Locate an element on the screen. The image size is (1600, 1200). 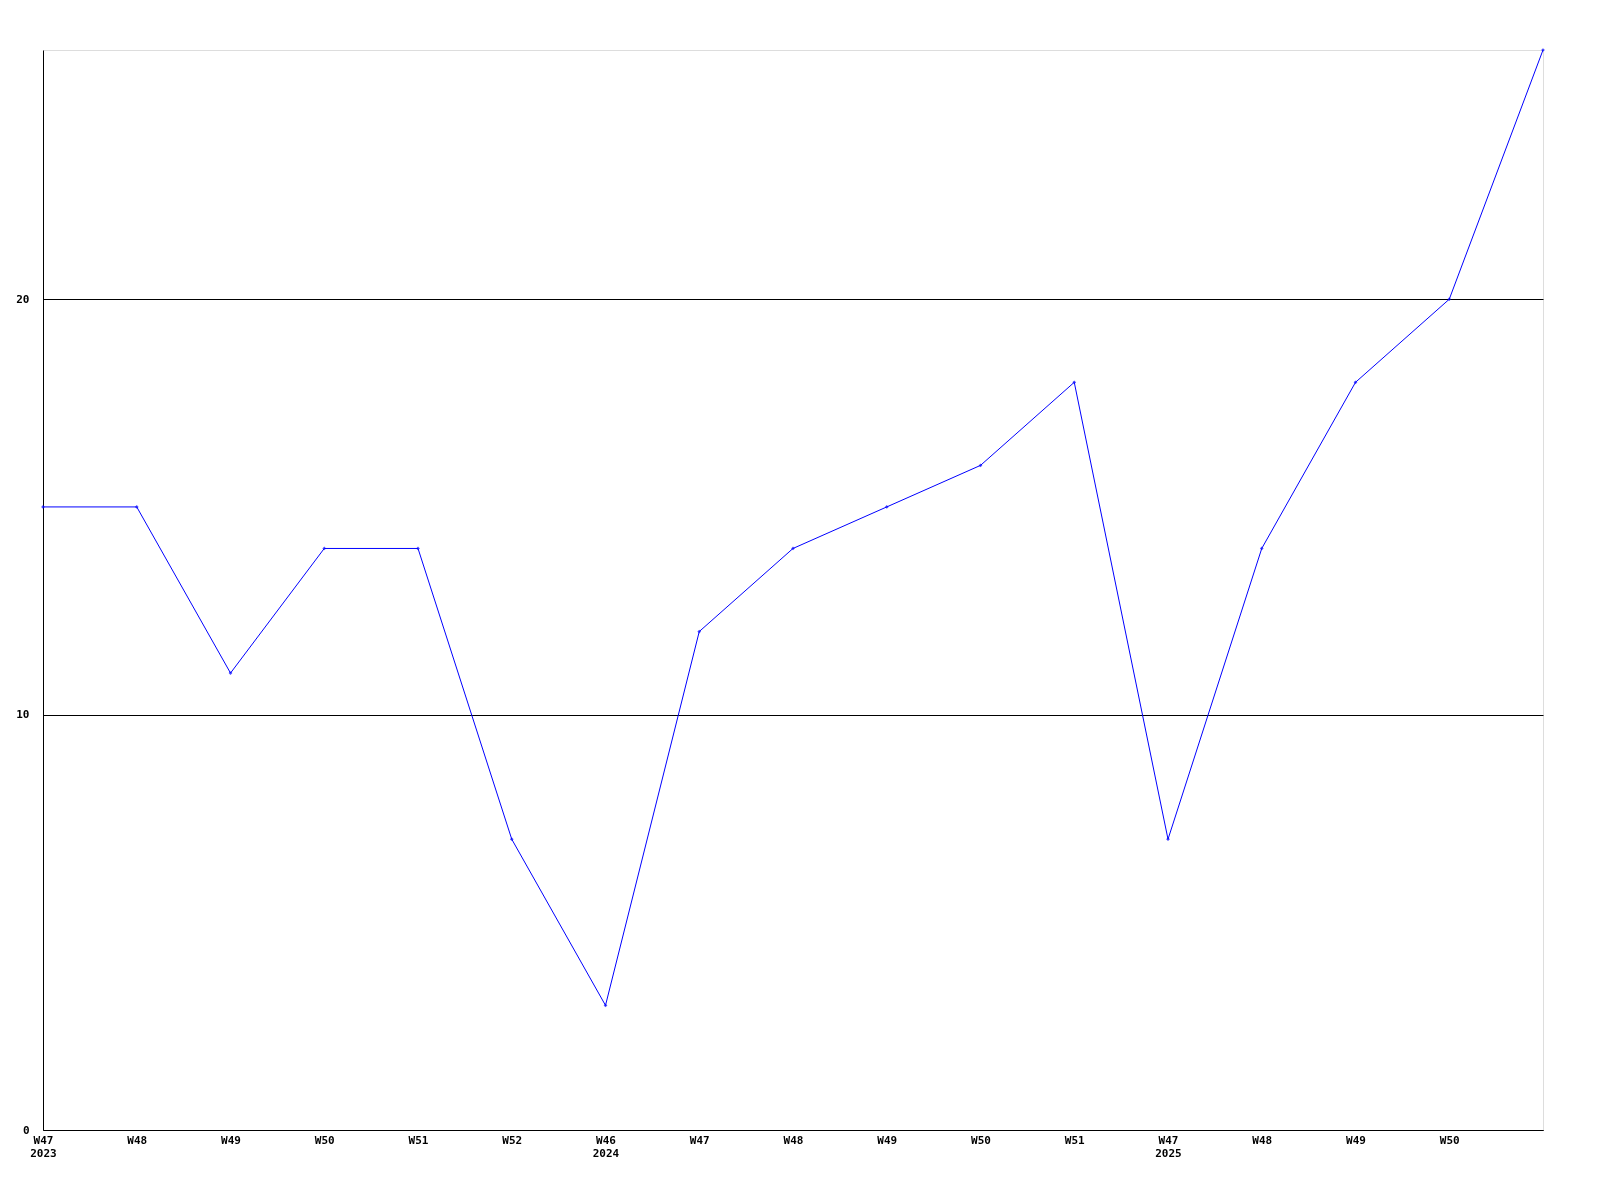
y-tick-label: 10 is located at coordinates (23, 715).